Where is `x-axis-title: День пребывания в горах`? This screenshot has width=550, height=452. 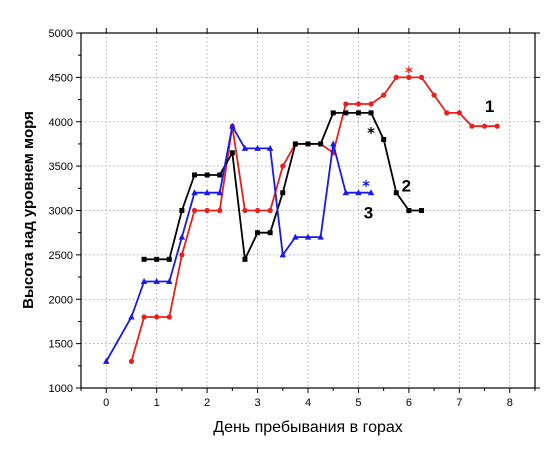
x-axis-title: День пребывания в горах is located at coordinates (308, 427).